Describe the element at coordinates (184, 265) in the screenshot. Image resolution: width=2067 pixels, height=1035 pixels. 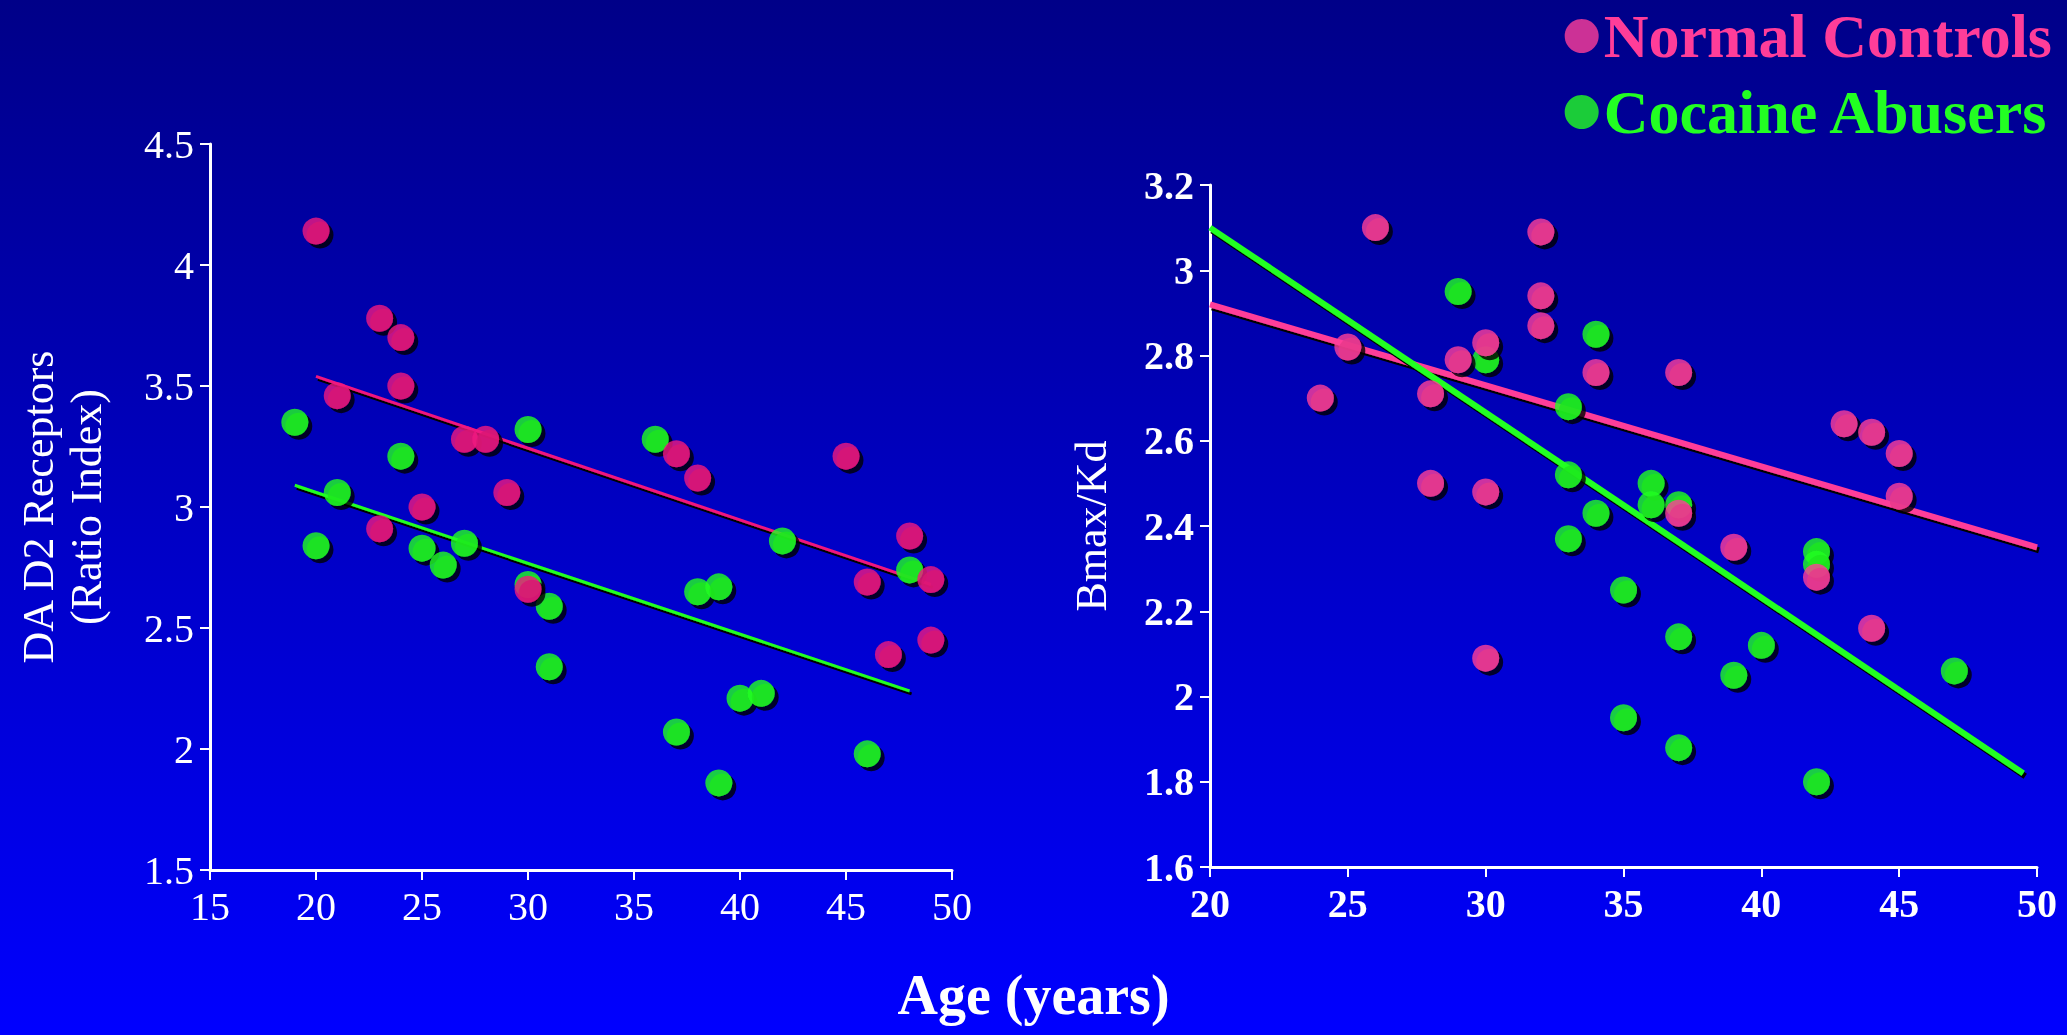
I see `y-tick-label: 4` at that location.